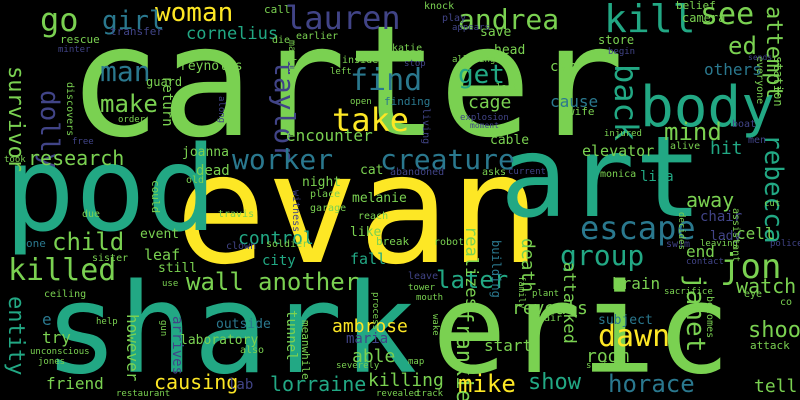  I want to click on word-head: head, so click(510, 50).